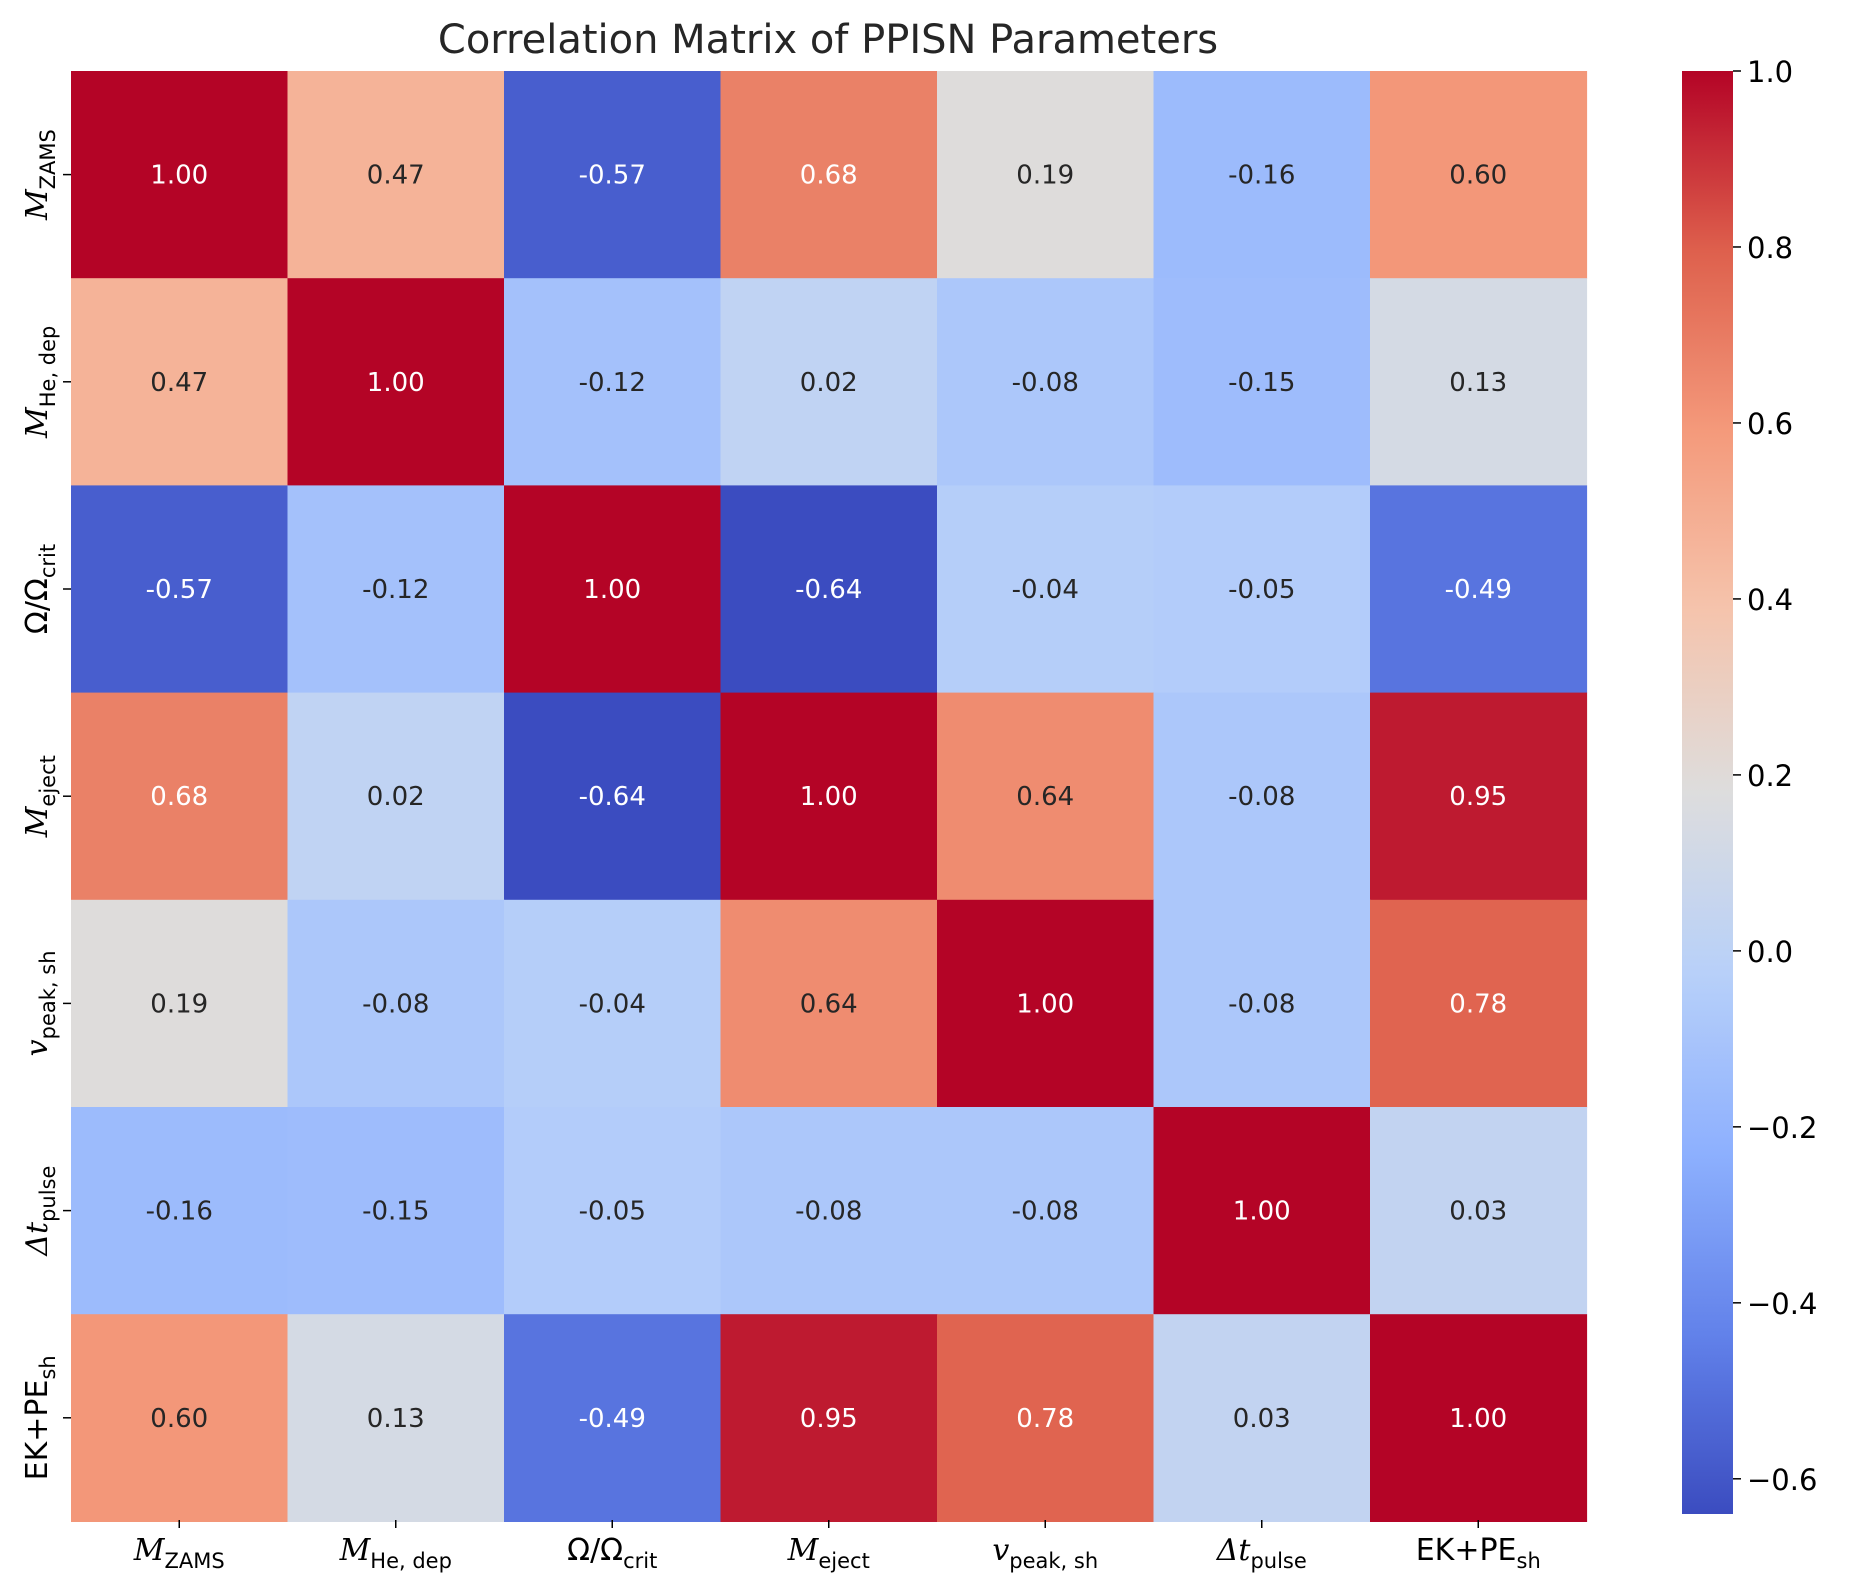 The width and height of the screenshot is (1859, 1580). What do you see at coordinates (1770, 424) in the screenshot?
I see `colorbar-tick-label: 0.6` at bounding box center [1770, 424].